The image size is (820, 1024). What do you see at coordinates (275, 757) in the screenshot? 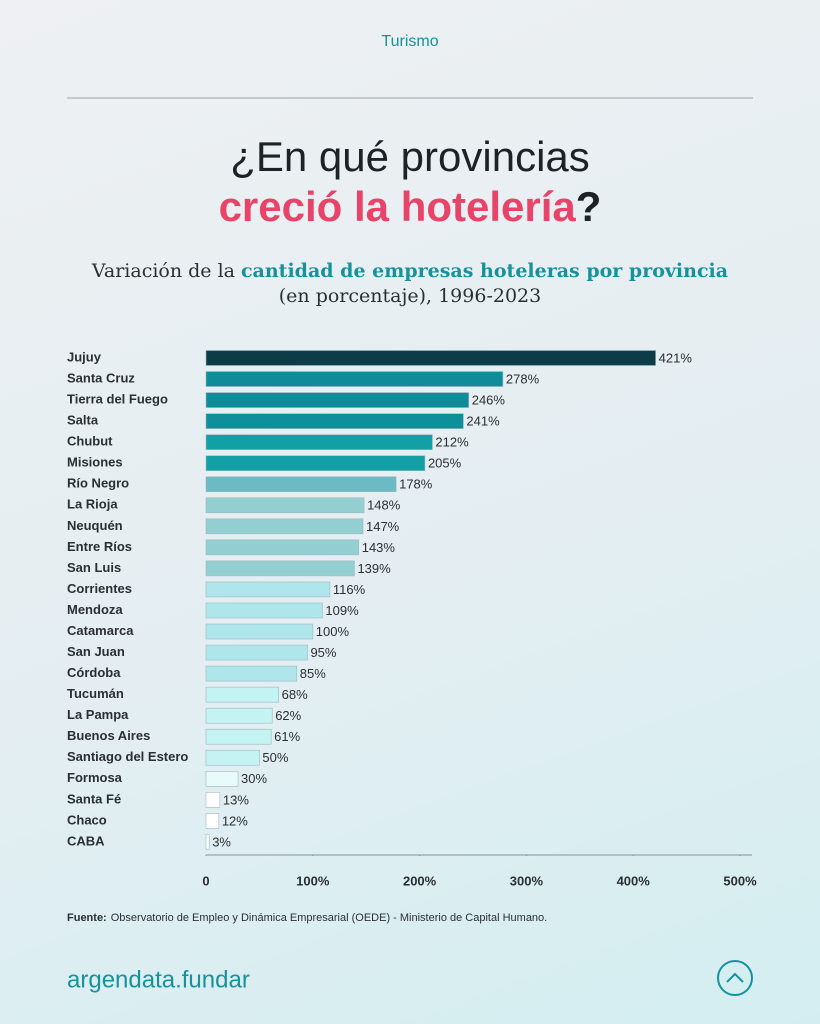
I see `value-label: 50%` at bounding box center [275, 757].